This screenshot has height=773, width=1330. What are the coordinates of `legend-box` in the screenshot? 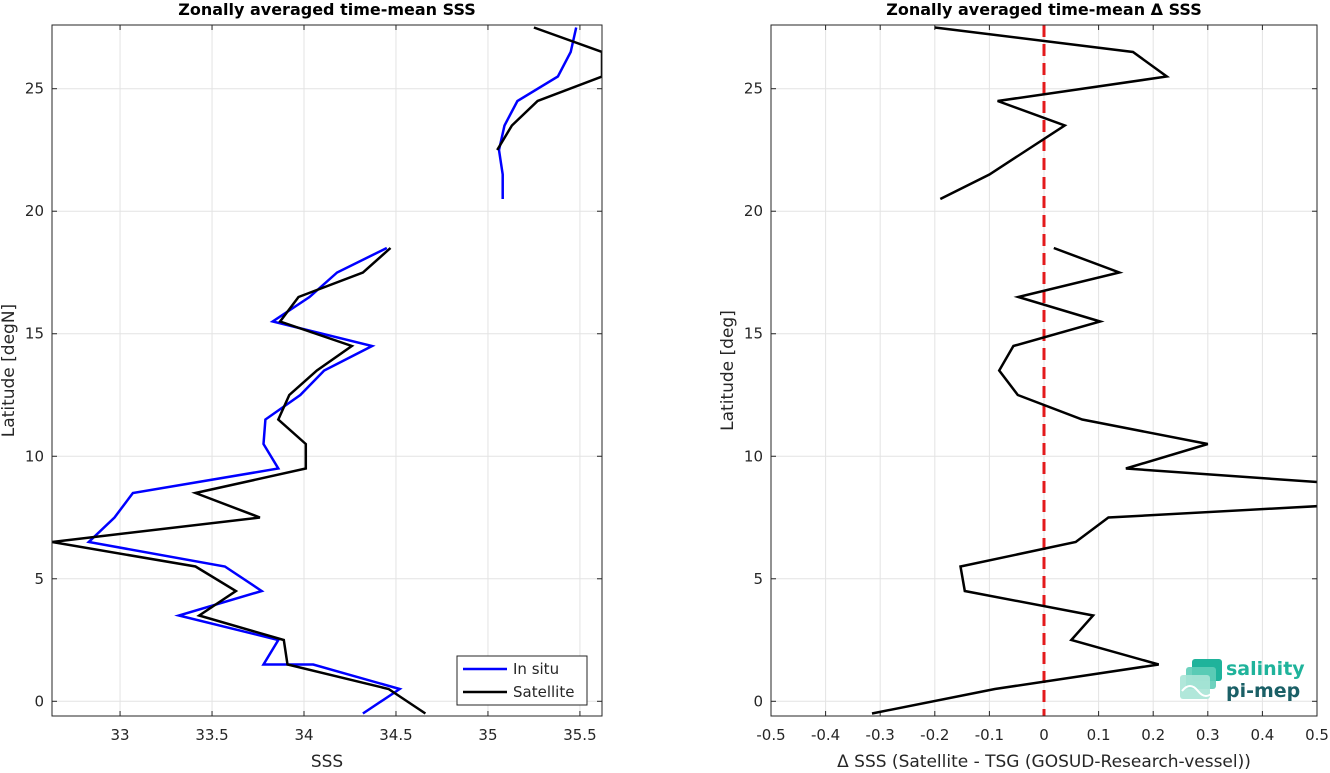 It's located at (522, 680).